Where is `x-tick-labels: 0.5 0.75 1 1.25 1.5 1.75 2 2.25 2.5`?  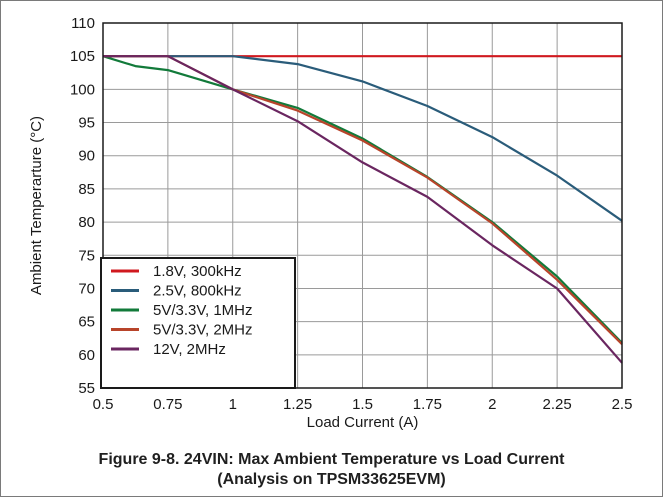
x-tick-labels: 0.5 0.75 1 1.25 1.5 1.75 2 2.25 2.5 is located at coordinates (363, 404).